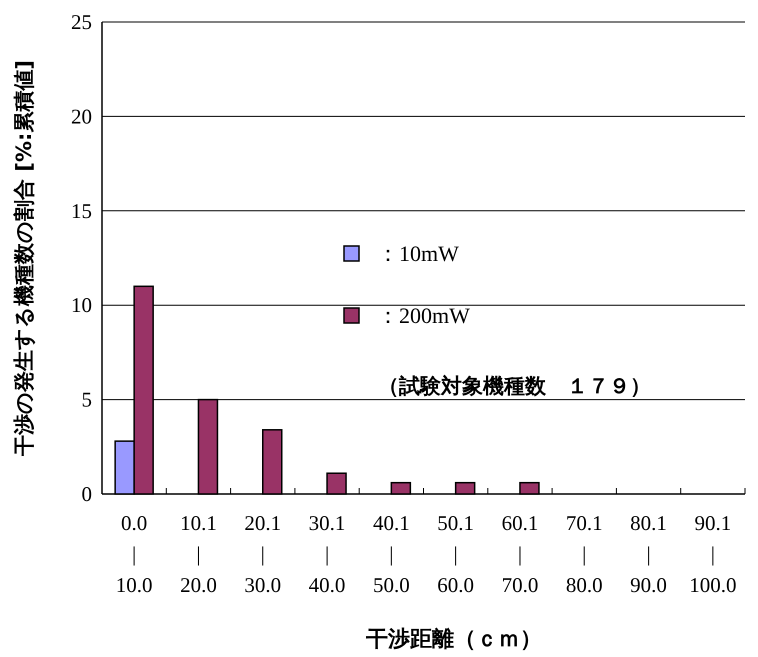  What do you see at coordinates (81, 305) in the screenshot?
I see `y-tick-label: 10` at bounding box center [81, 305].